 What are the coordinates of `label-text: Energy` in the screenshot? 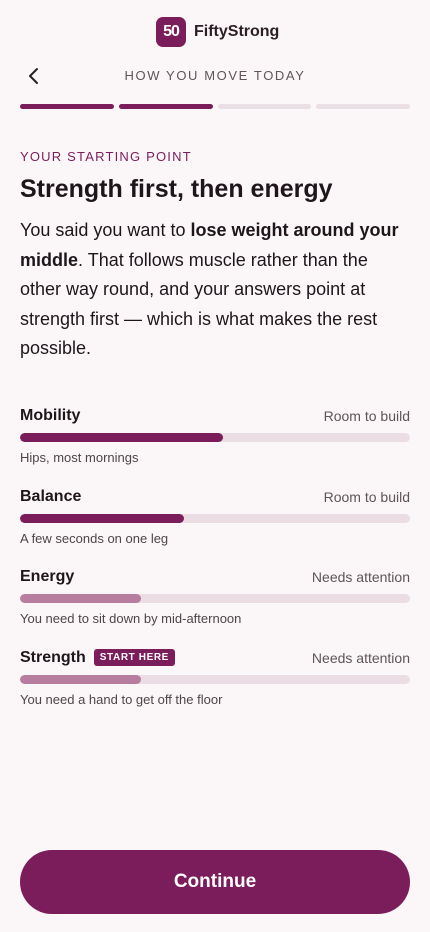 It's located at (47, 576).